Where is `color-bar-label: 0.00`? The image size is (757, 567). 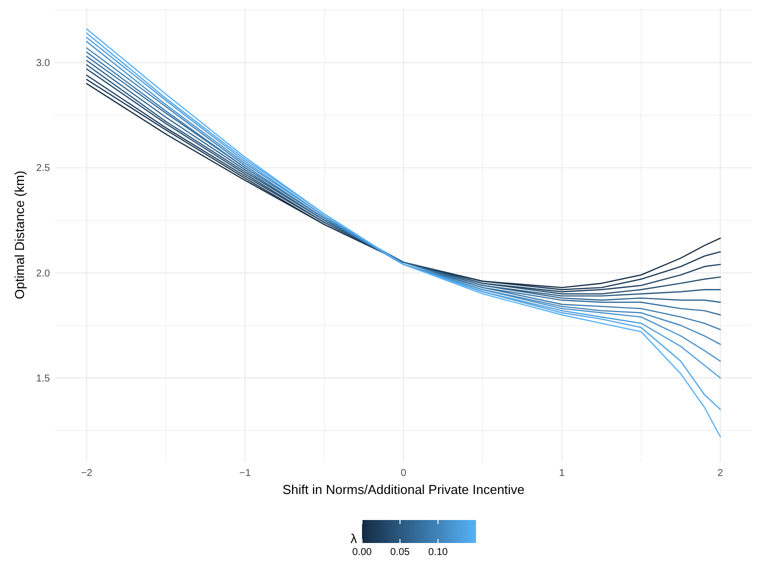 color-bar-label: 0.00 is located at coordinates (362, 552).